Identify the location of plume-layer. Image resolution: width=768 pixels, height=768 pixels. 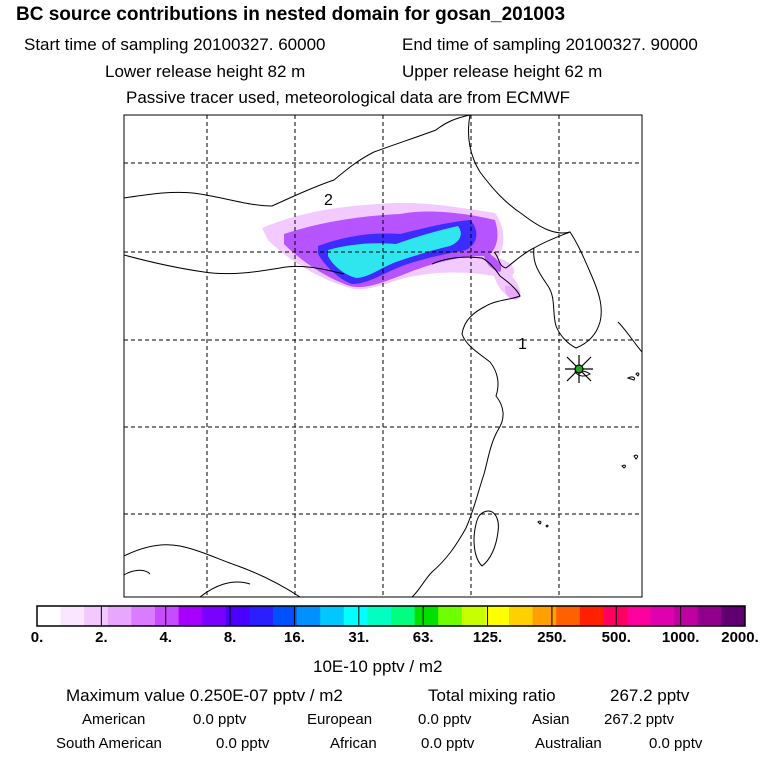
(391, 251).